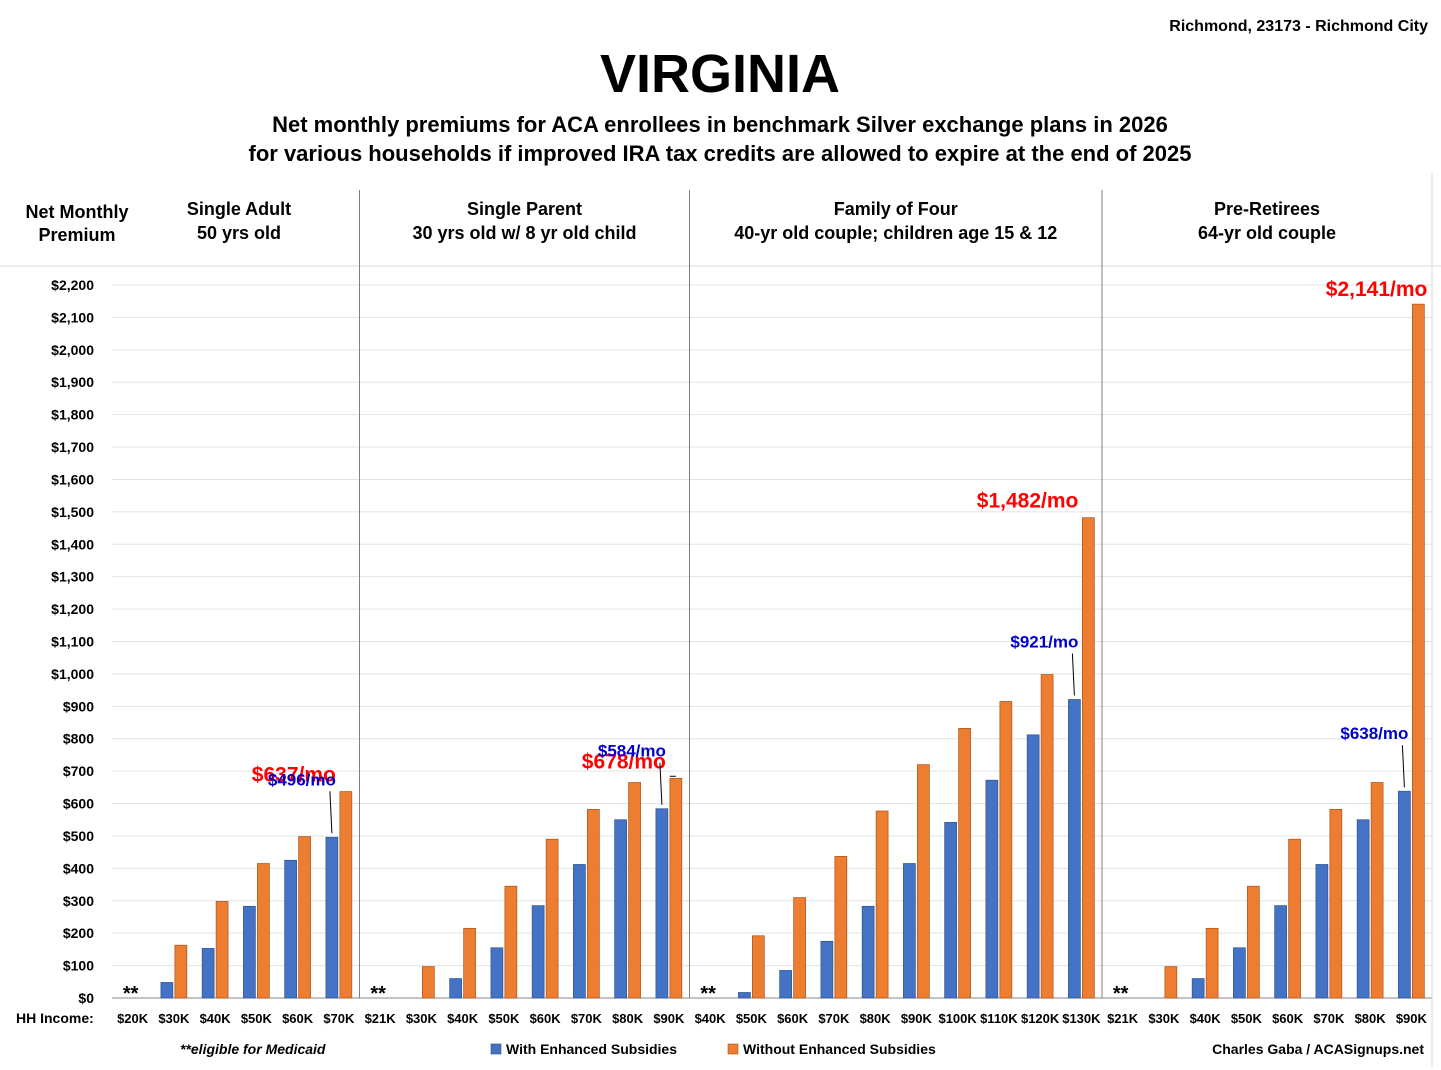  I want to click on y-tick-label: $1,600, so click(72, 479).